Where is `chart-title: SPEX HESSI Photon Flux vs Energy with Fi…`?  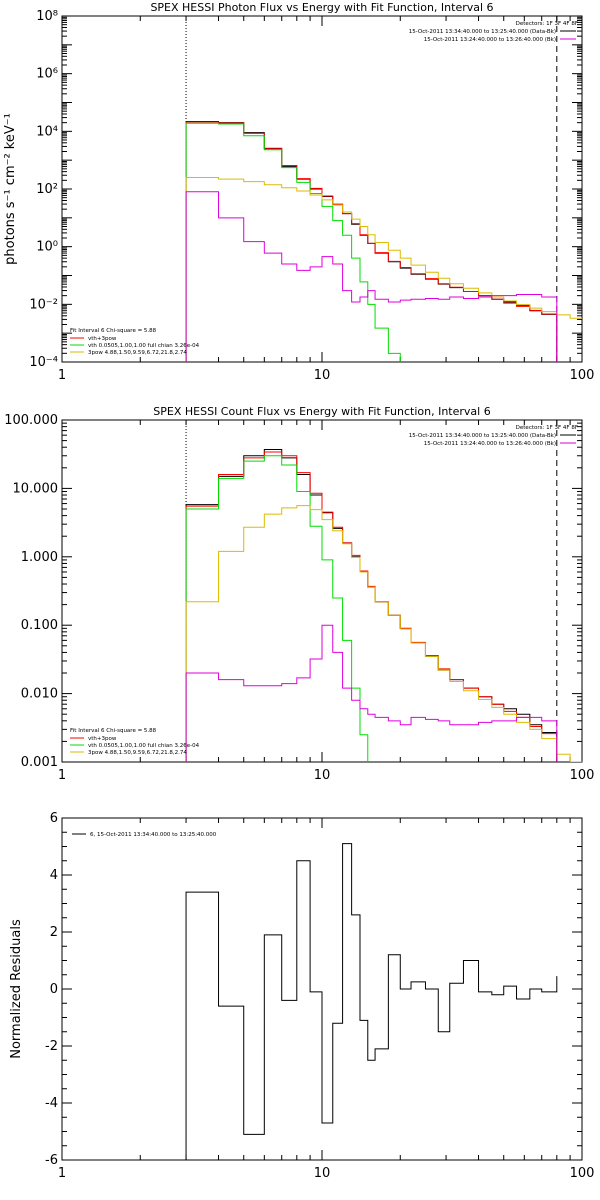
chart-title: SPEX HESSI Photon Flux vs Energy with Fi… is located at coordinates (321, 7).